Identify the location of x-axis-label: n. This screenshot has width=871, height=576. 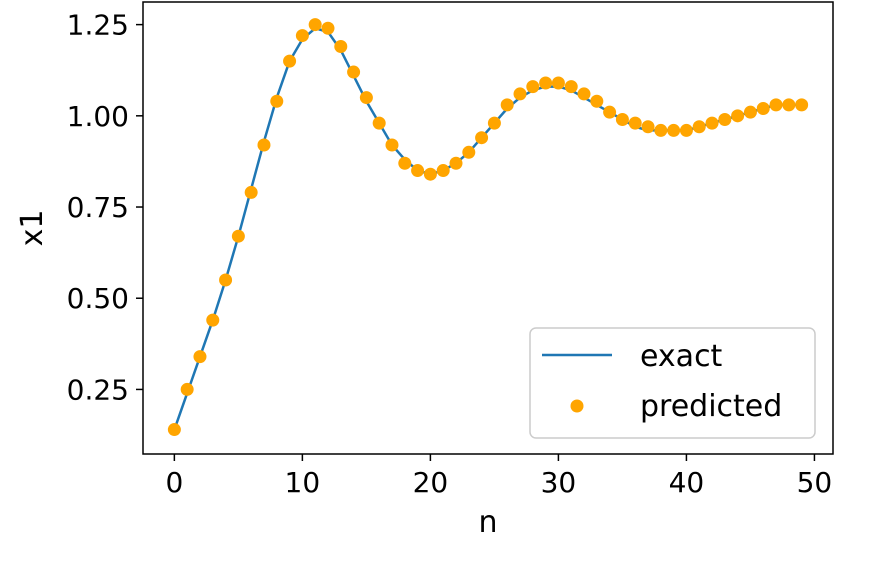
(487, 522).